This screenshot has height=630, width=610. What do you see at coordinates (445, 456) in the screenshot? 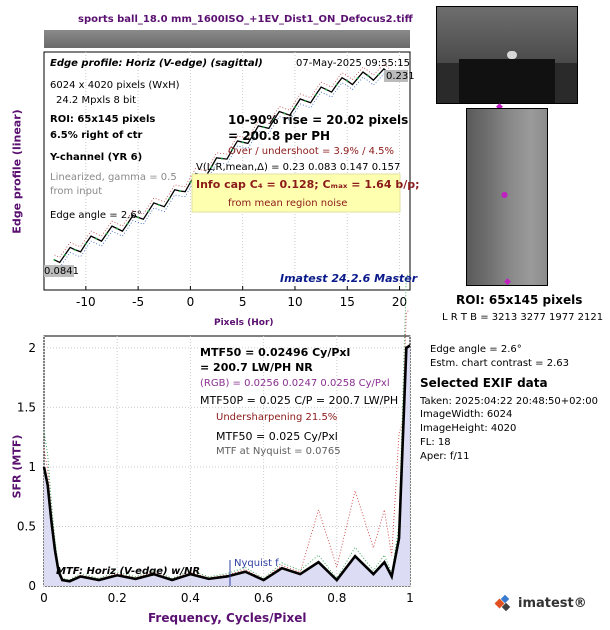
I see `exif-aper: Aper: f/11` at bounding box center [445, 456].